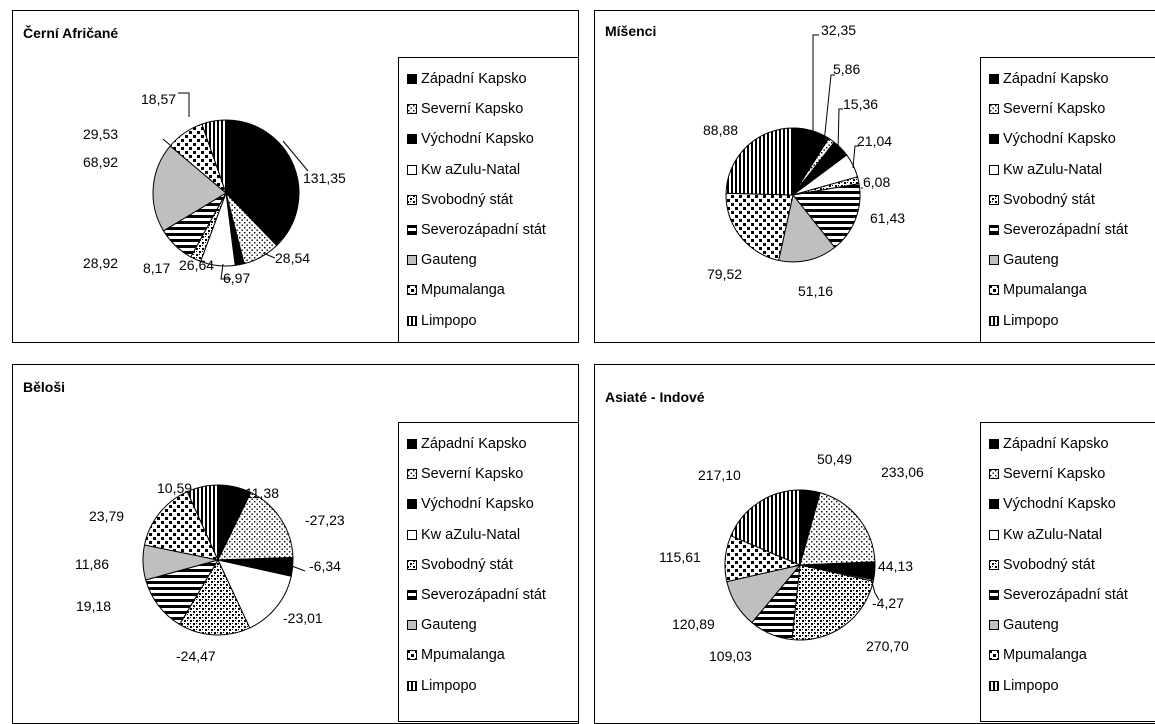  Describe the element at coordinates (236, 278) in the screenshot. I see `data-label-3: 6,97` at that location.